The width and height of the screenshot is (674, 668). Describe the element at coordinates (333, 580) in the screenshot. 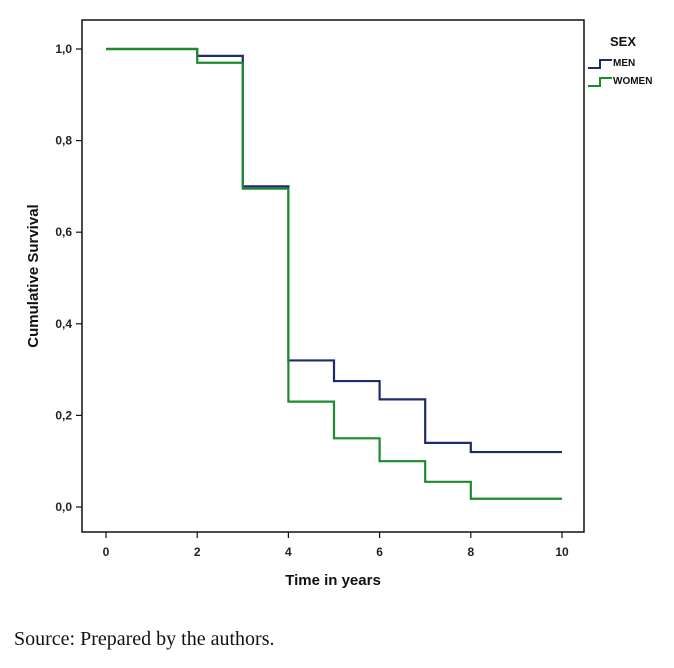

I see `x-axis-title: Time in years` at that location.